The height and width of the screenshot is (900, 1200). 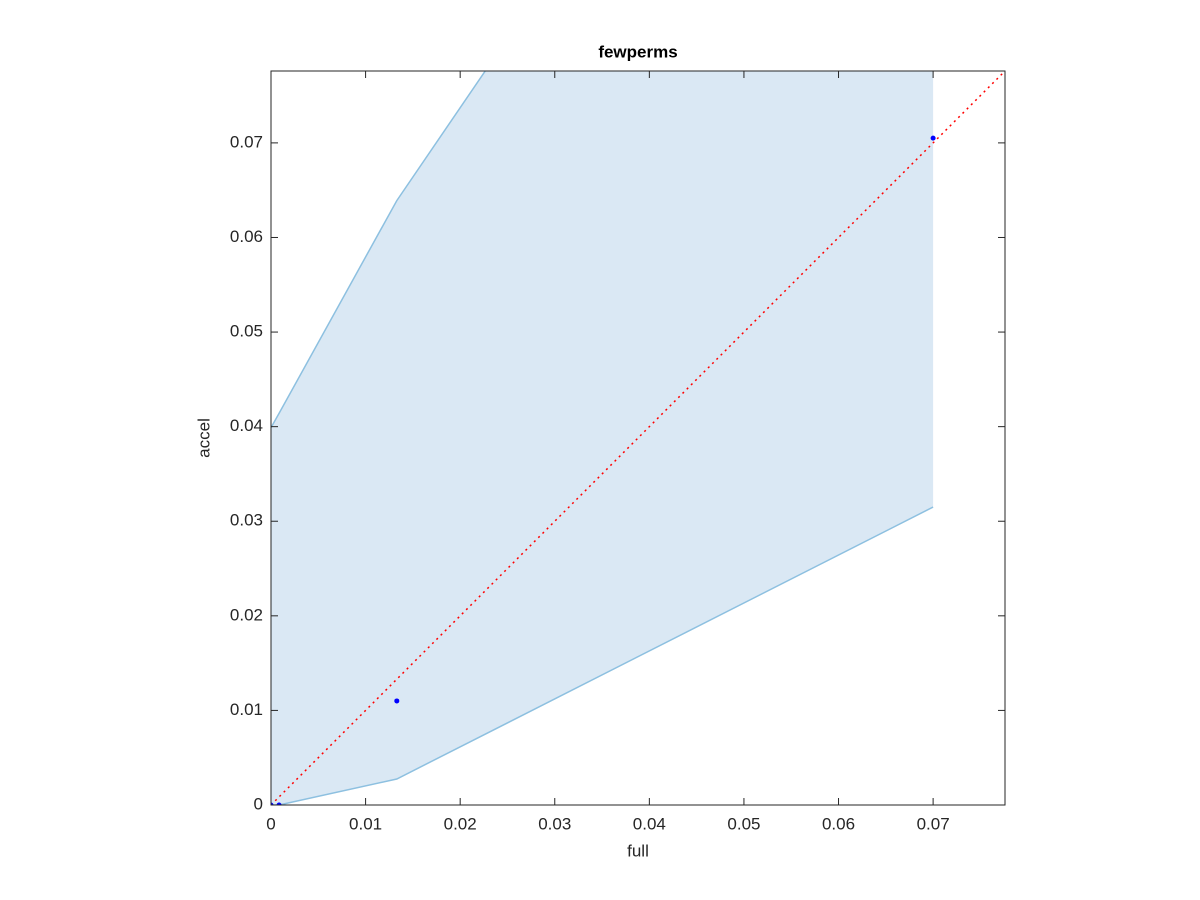 What do you see at coordinates (246, 425) in the screenshot?
I see `y-tick-label: 0.04` at bounding box center [246, 425].